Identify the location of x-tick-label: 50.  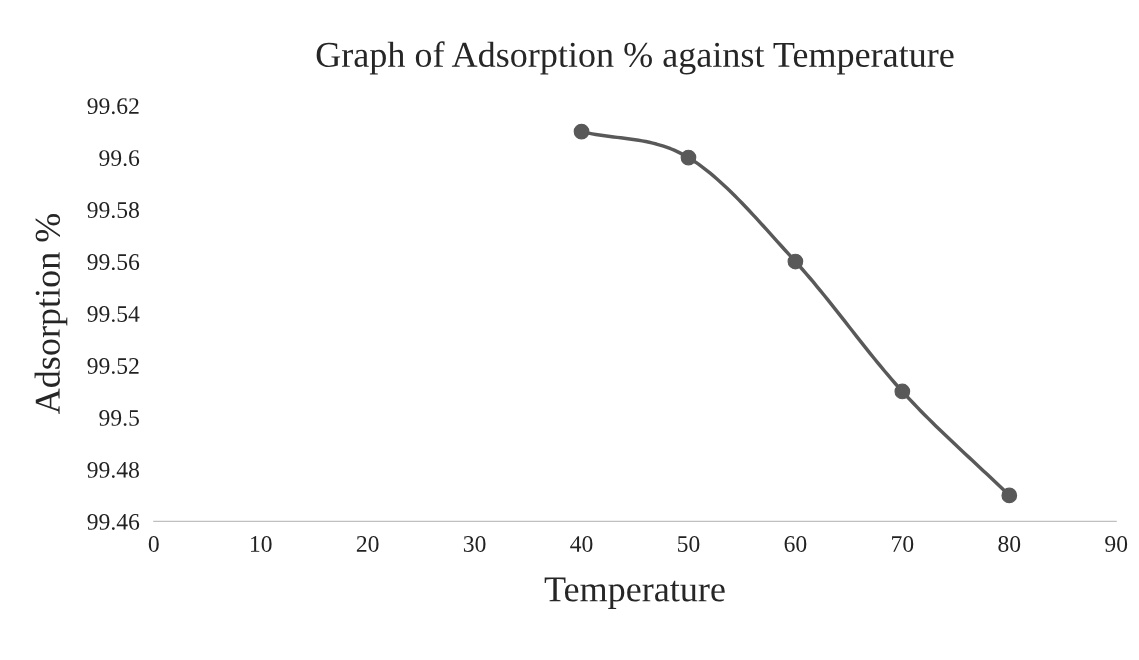
(689, 543).